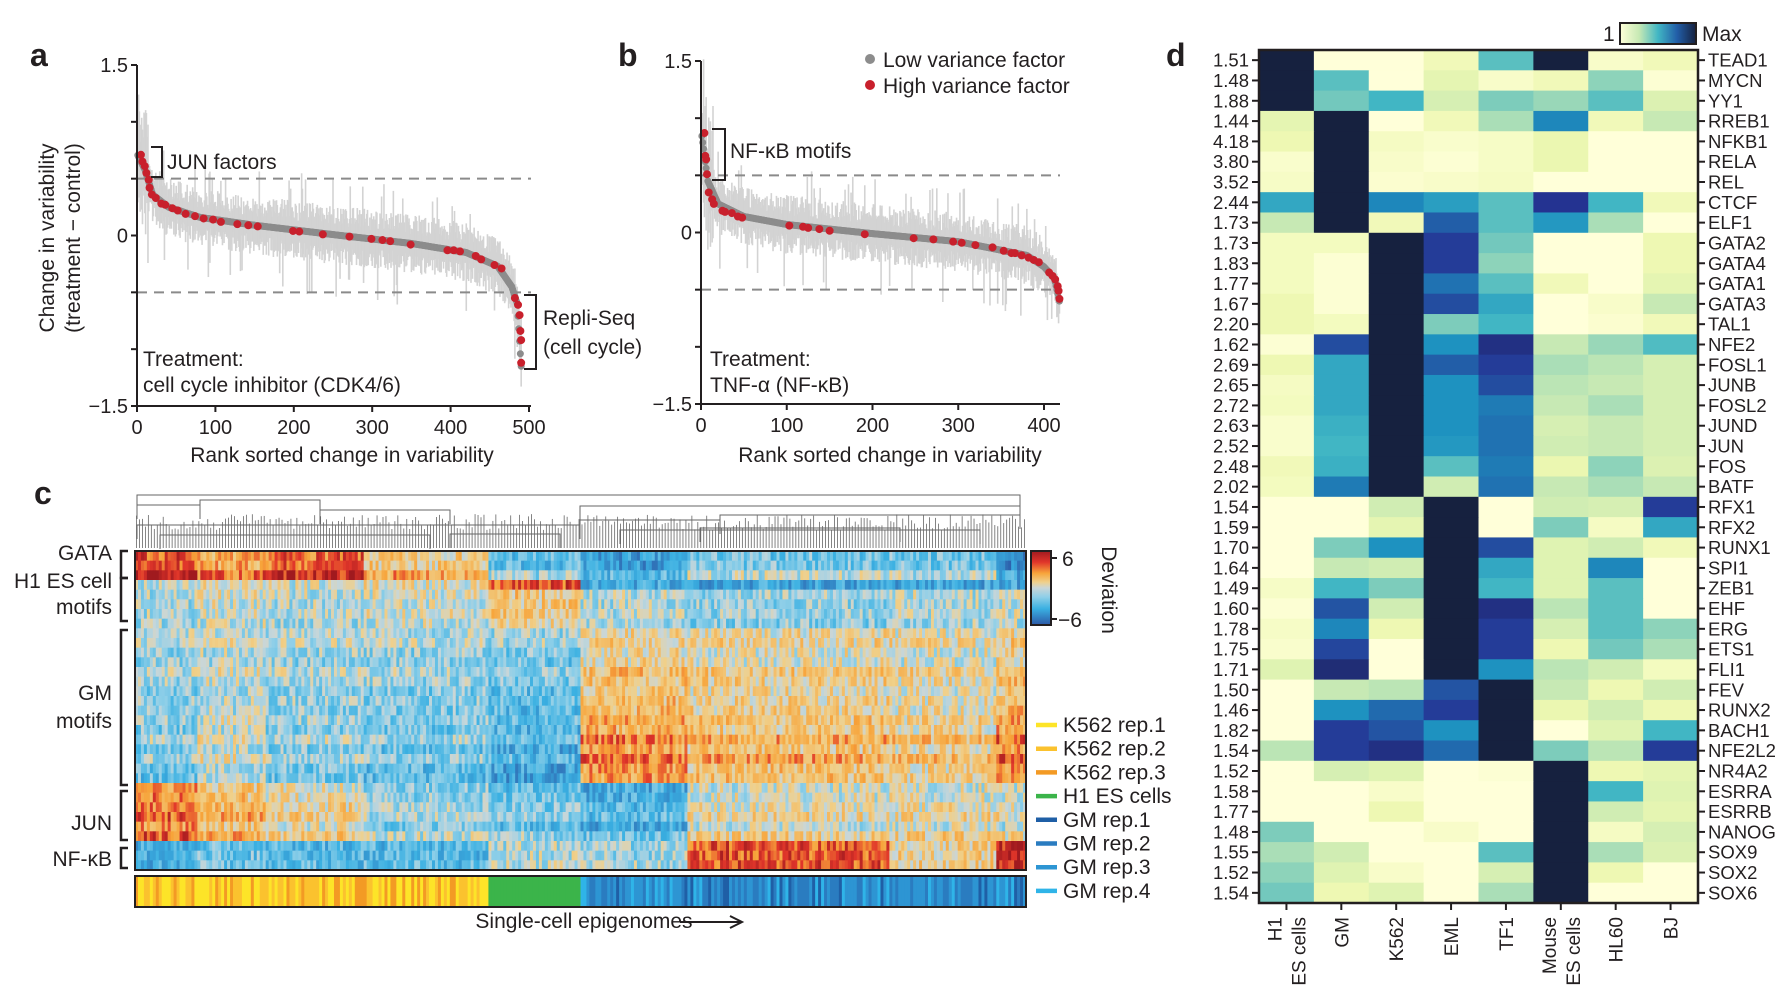 This screenshot has width=1786, height=1004. What do you see at coordinates (530, 332) in the screenshot?
I see `repli-seq-bracket` at bounding box center [530, 332].